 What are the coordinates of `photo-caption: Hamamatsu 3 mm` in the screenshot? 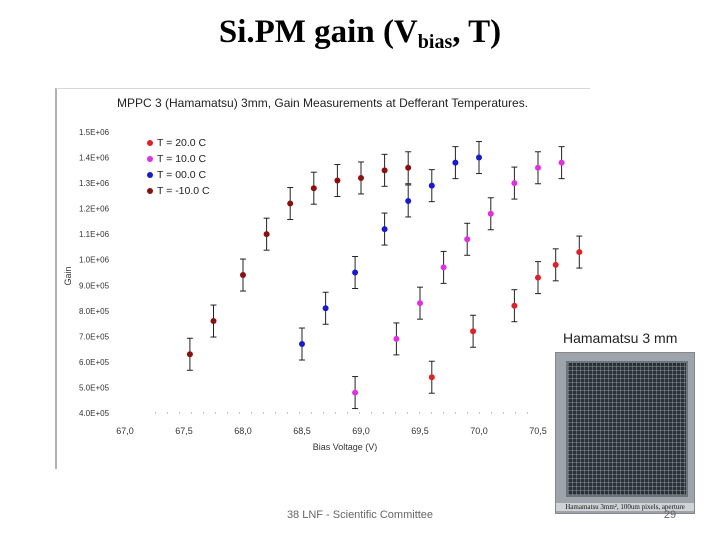 It's located at (620, 338).